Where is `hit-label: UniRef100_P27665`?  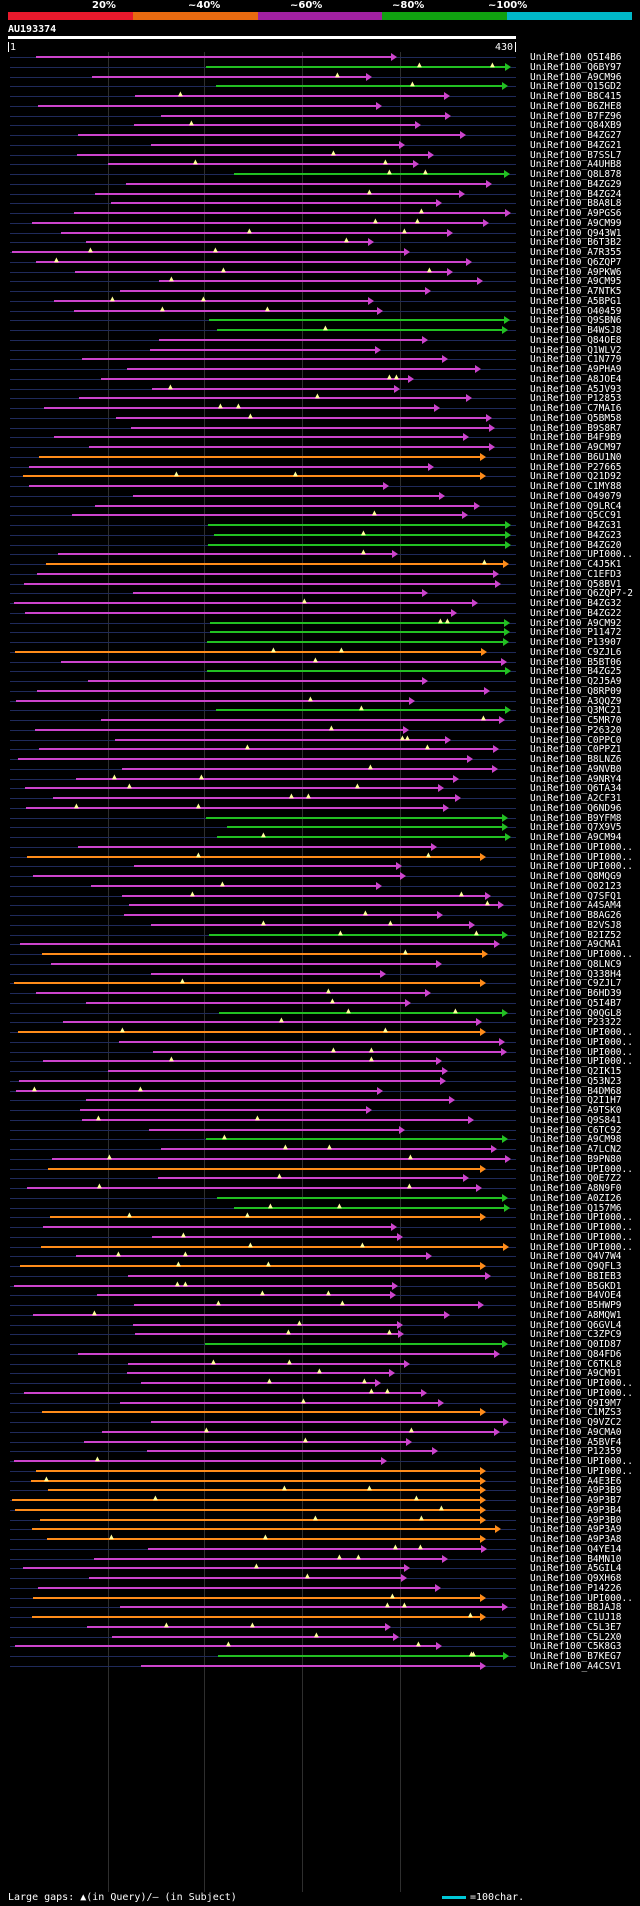 hit-label: UniRef100_P27665 is located at coordinates (576, 467).